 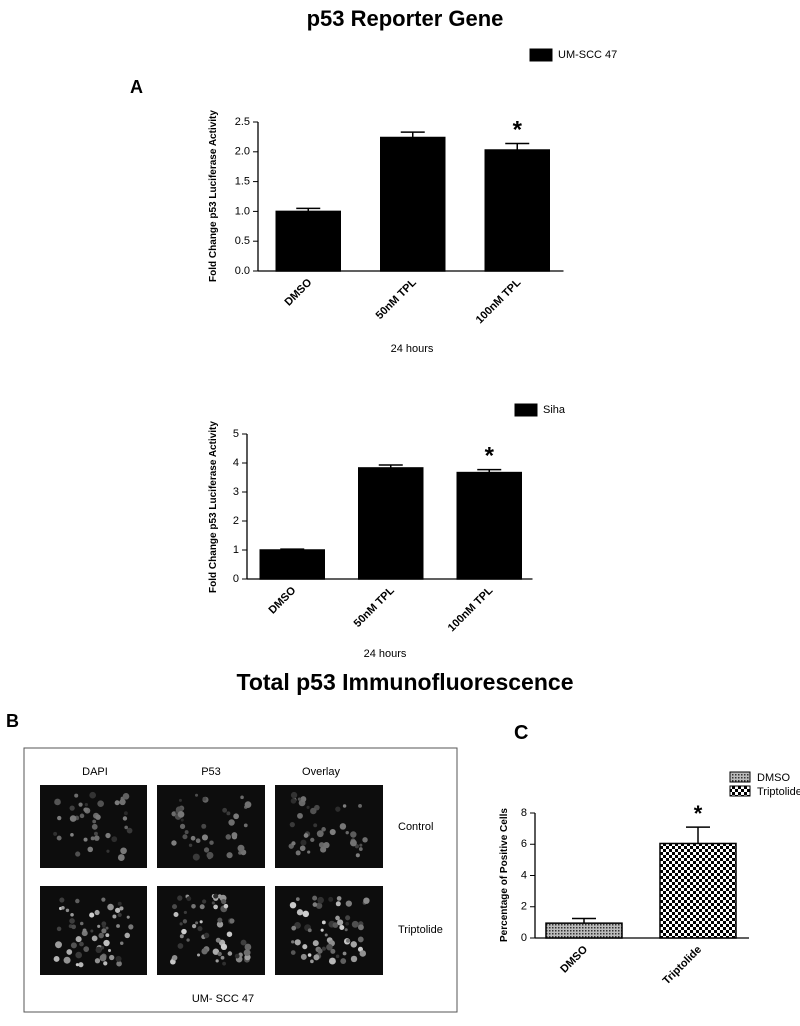 What do you see at coordinates (236, 434) in the screenshot?
I see `y-tick-label: 5` at bounding box center [236, 434].